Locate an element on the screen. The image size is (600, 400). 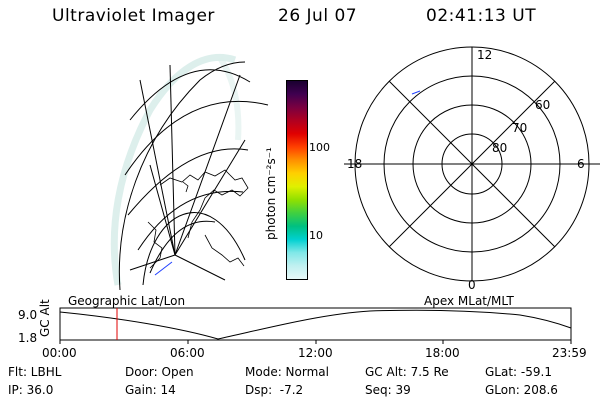
seq-readout: Seq: 39 is located at coordinates (388, 390).